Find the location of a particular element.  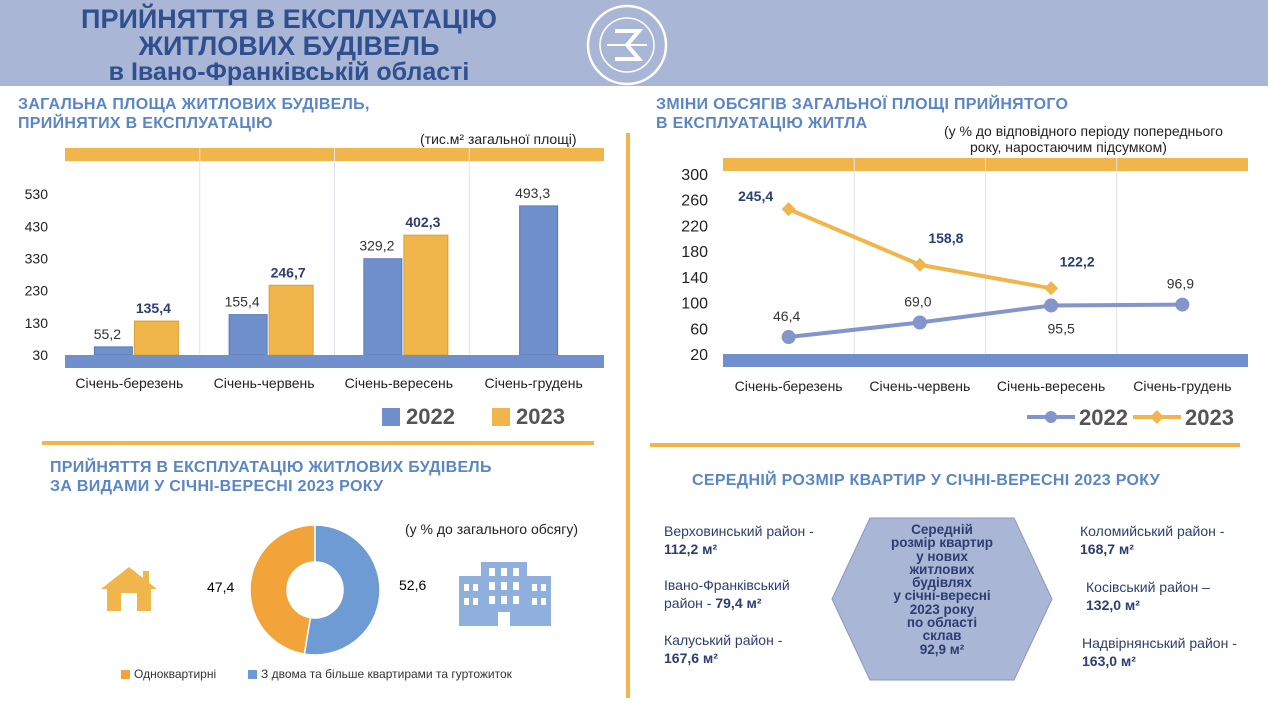

legend-marker-2022 is located at coordinates (1051, 417).